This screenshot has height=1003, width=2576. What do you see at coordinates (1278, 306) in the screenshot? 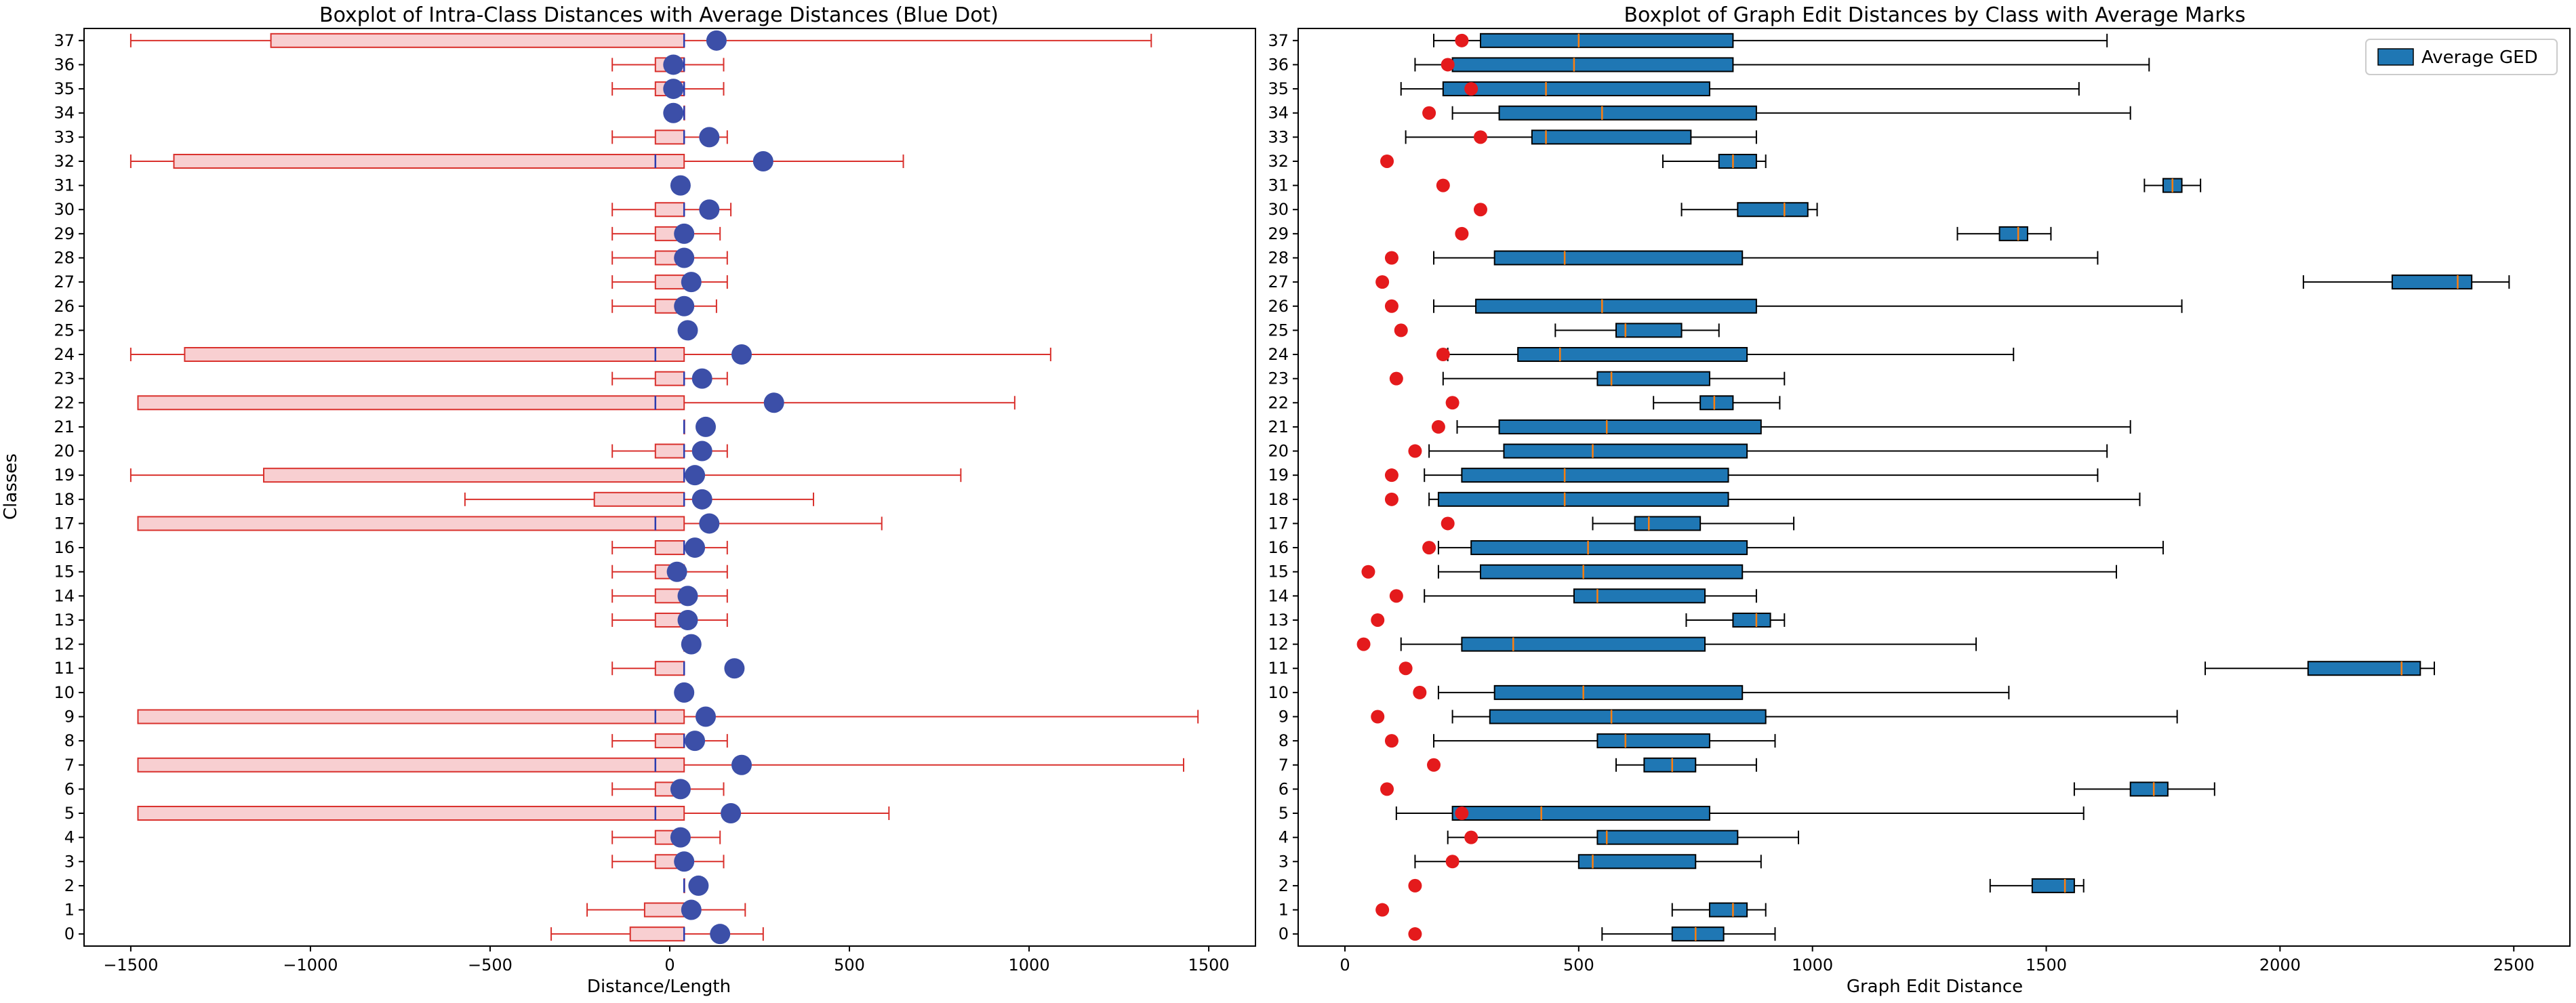
I see `y-tick-label: 26` at bounding box center [1278, 306].